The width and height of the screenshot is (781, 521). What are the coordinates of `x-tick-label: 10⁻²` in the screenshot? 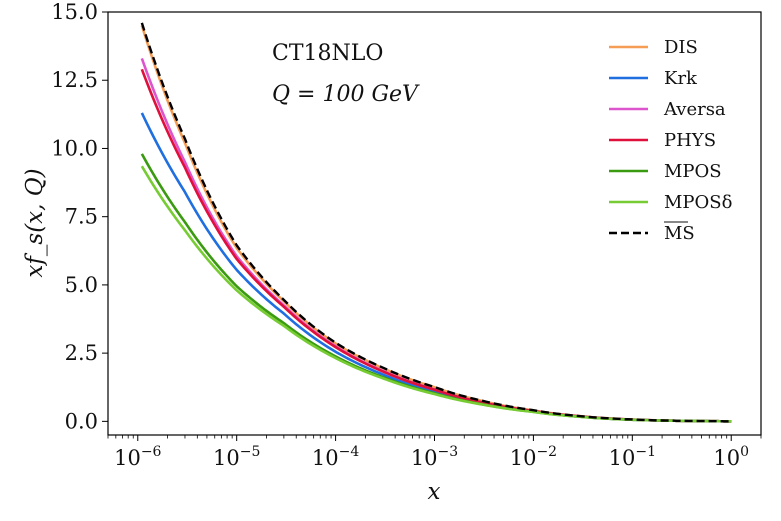 It's located at (533, 457).